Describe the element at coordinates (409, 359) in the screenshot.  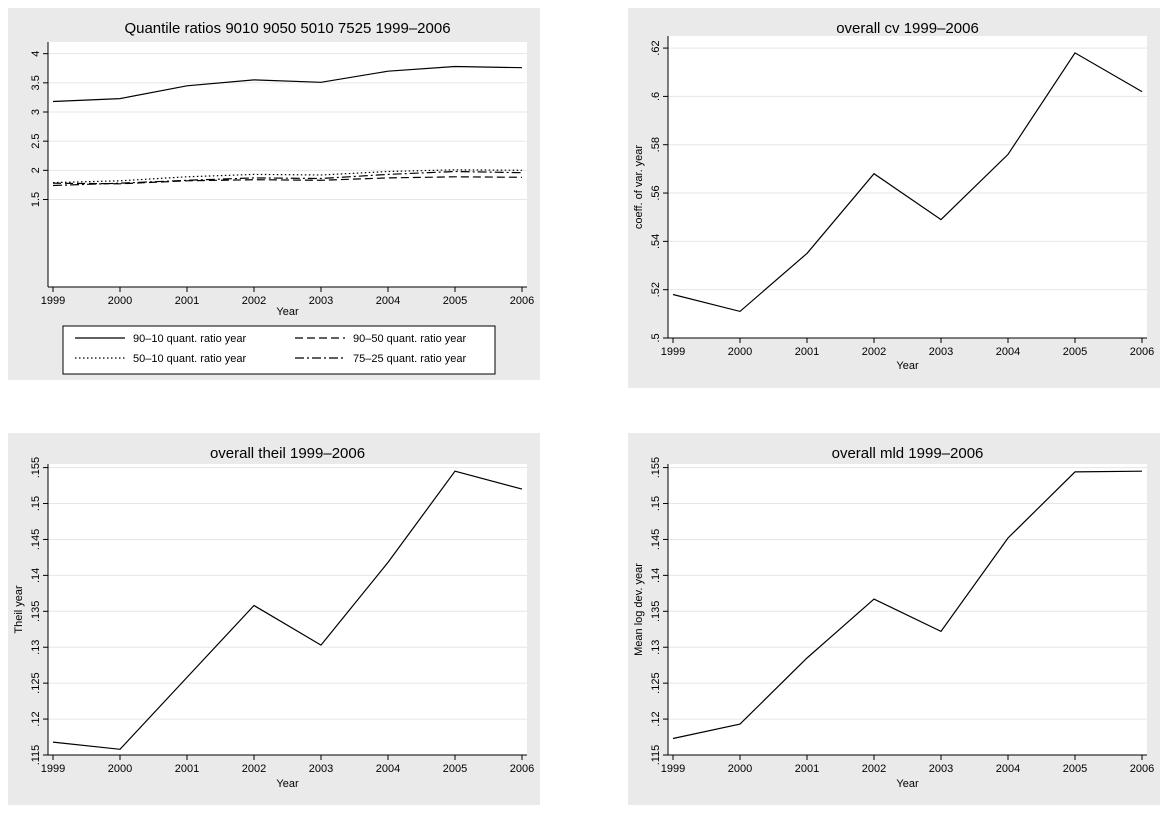
I see `legend-label: 75–25 quant. ratio year` at that location.